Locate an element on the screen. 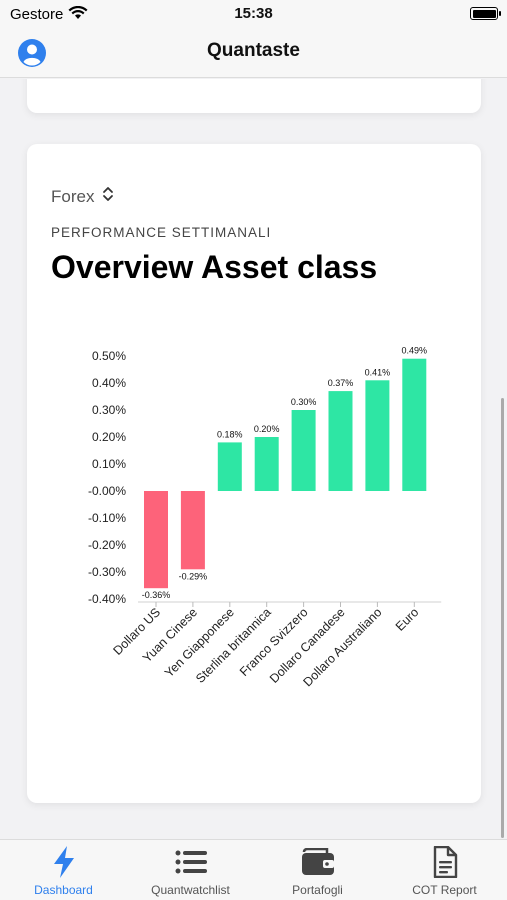 This screenshot has width=507, height=900. document-icon is located at coordinates (444, 862).